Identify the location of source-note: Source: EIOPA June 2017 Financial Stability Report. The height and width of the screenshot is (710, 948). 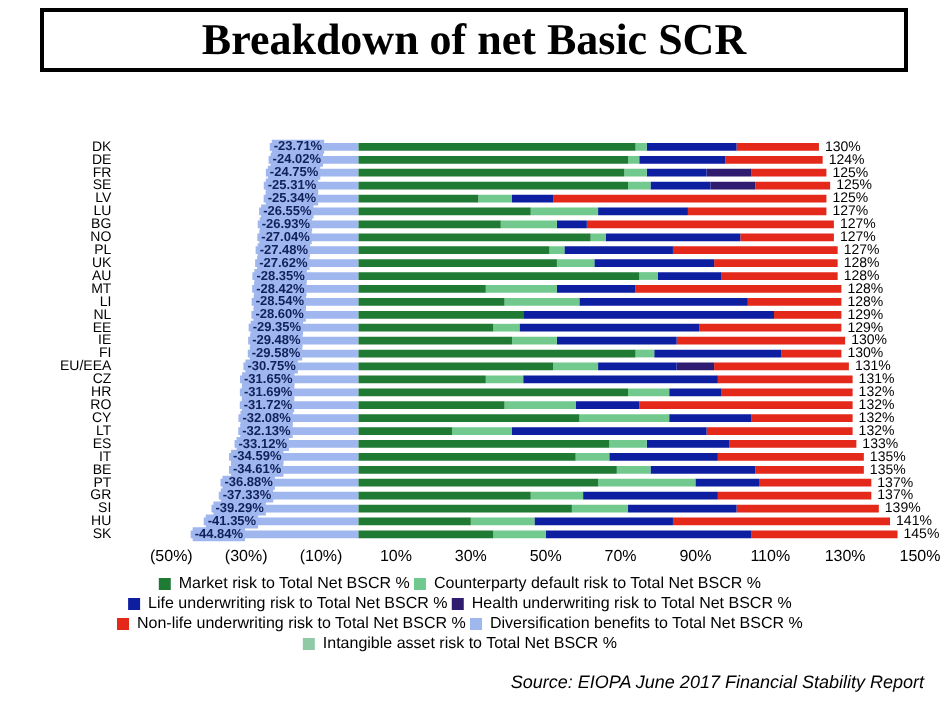
(716, 682).